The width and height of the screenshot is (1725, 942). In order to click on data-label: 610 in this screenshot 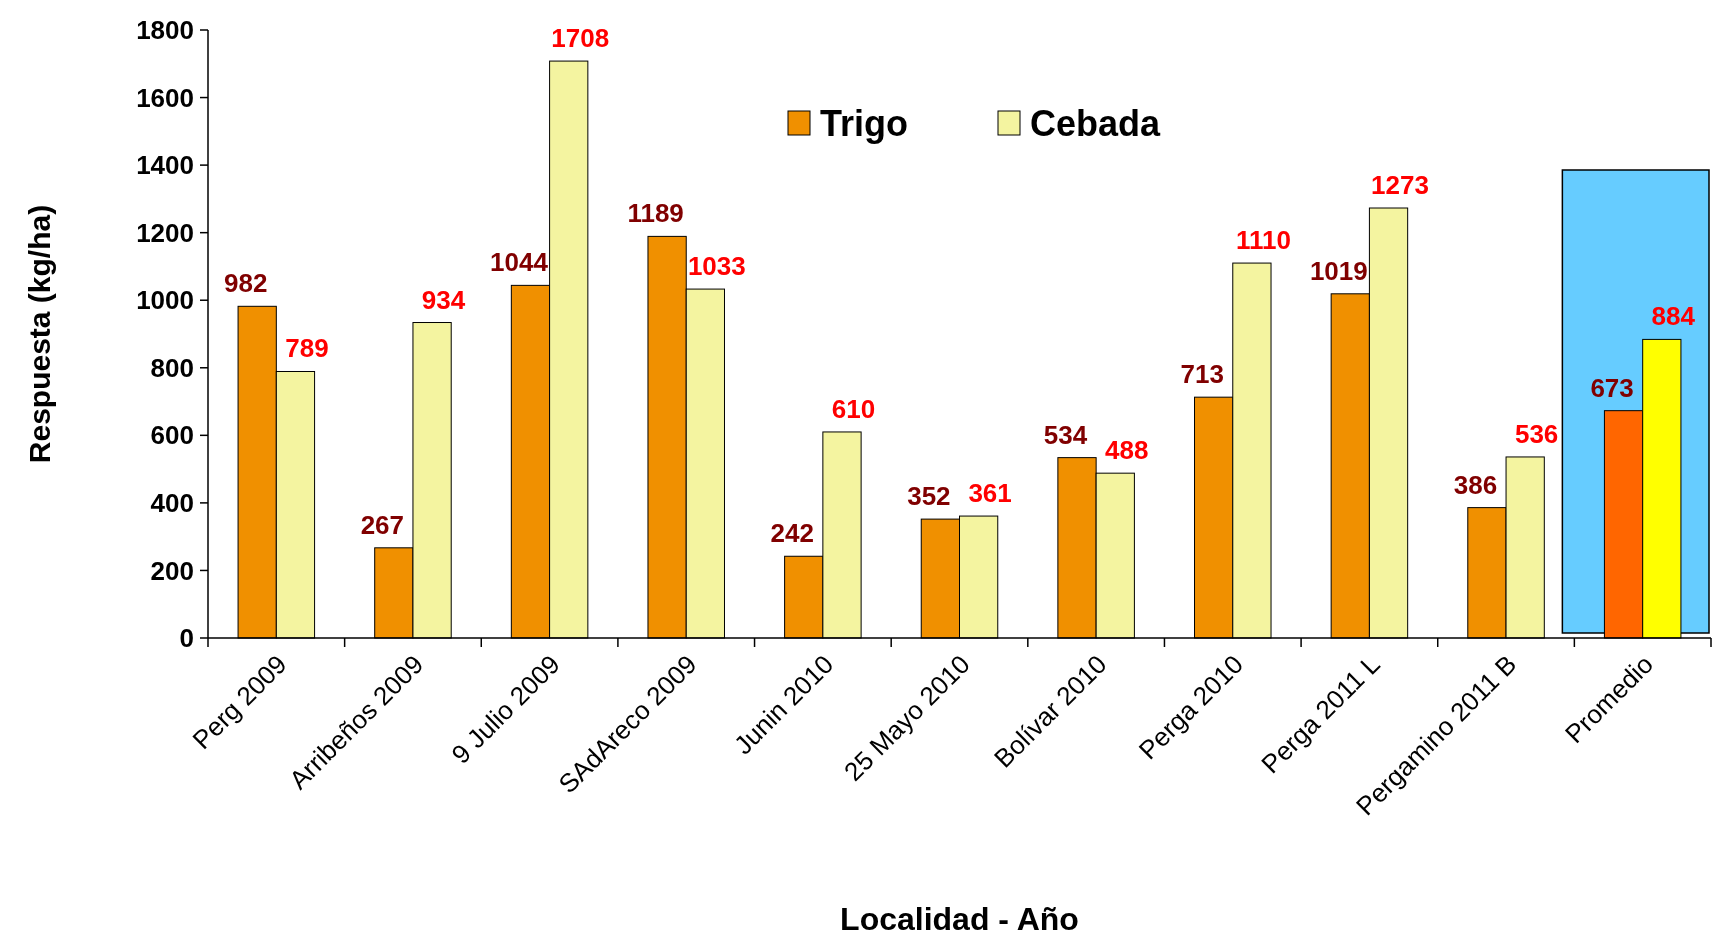, I will do `click(853, 408)`.